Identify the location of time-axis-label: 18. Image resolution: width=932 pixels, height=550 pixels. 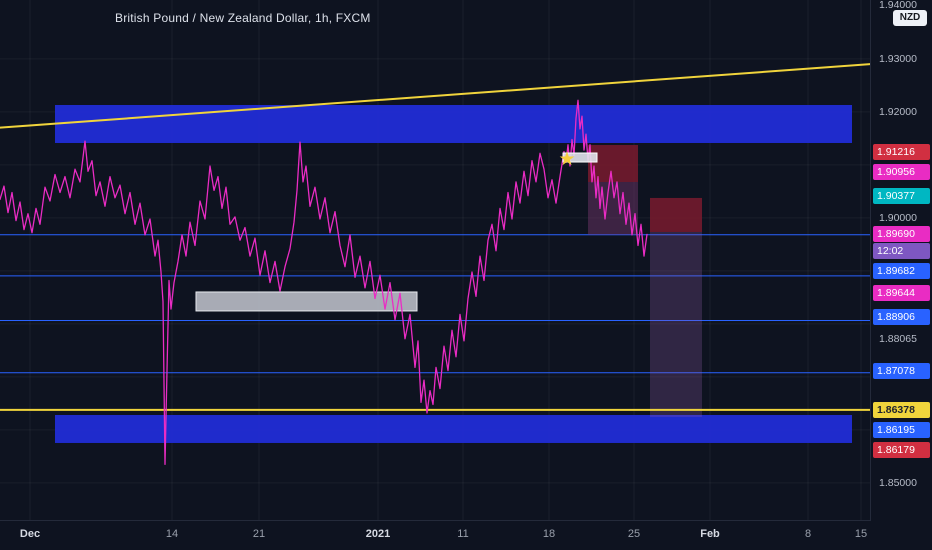
(549, 534).